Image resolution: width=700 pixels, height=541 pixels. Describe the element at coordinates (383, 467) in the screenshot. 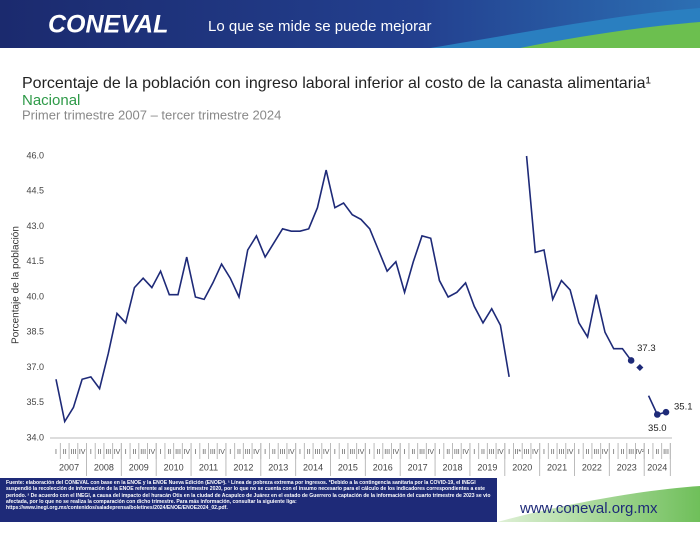

I see `year-label: 2016` at that location.